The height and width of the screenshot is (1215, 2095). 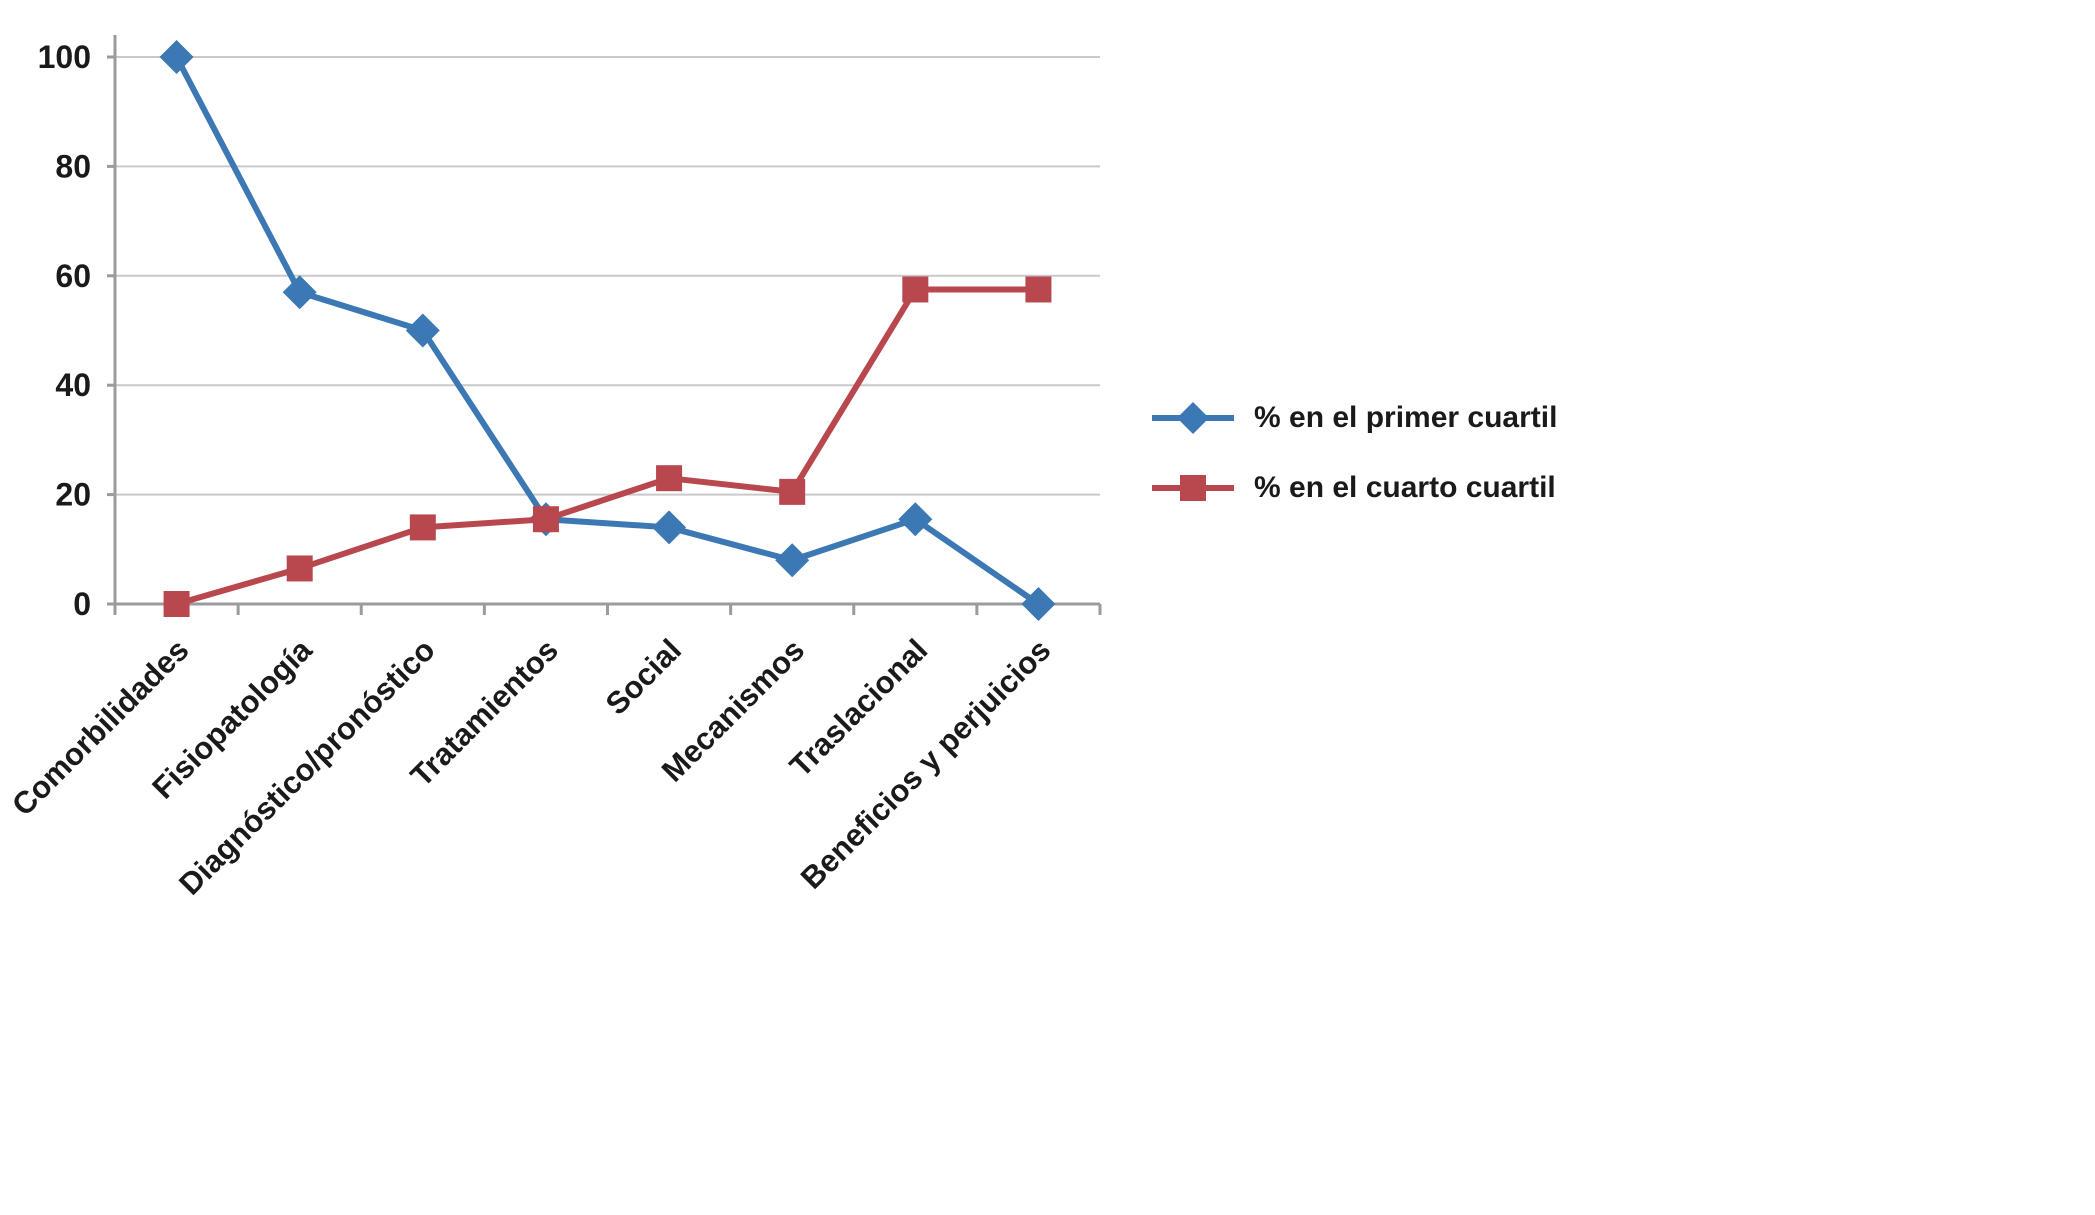 I want to click on x-category-label: Beneficios y perjuicios, so click(x=926, y=764).